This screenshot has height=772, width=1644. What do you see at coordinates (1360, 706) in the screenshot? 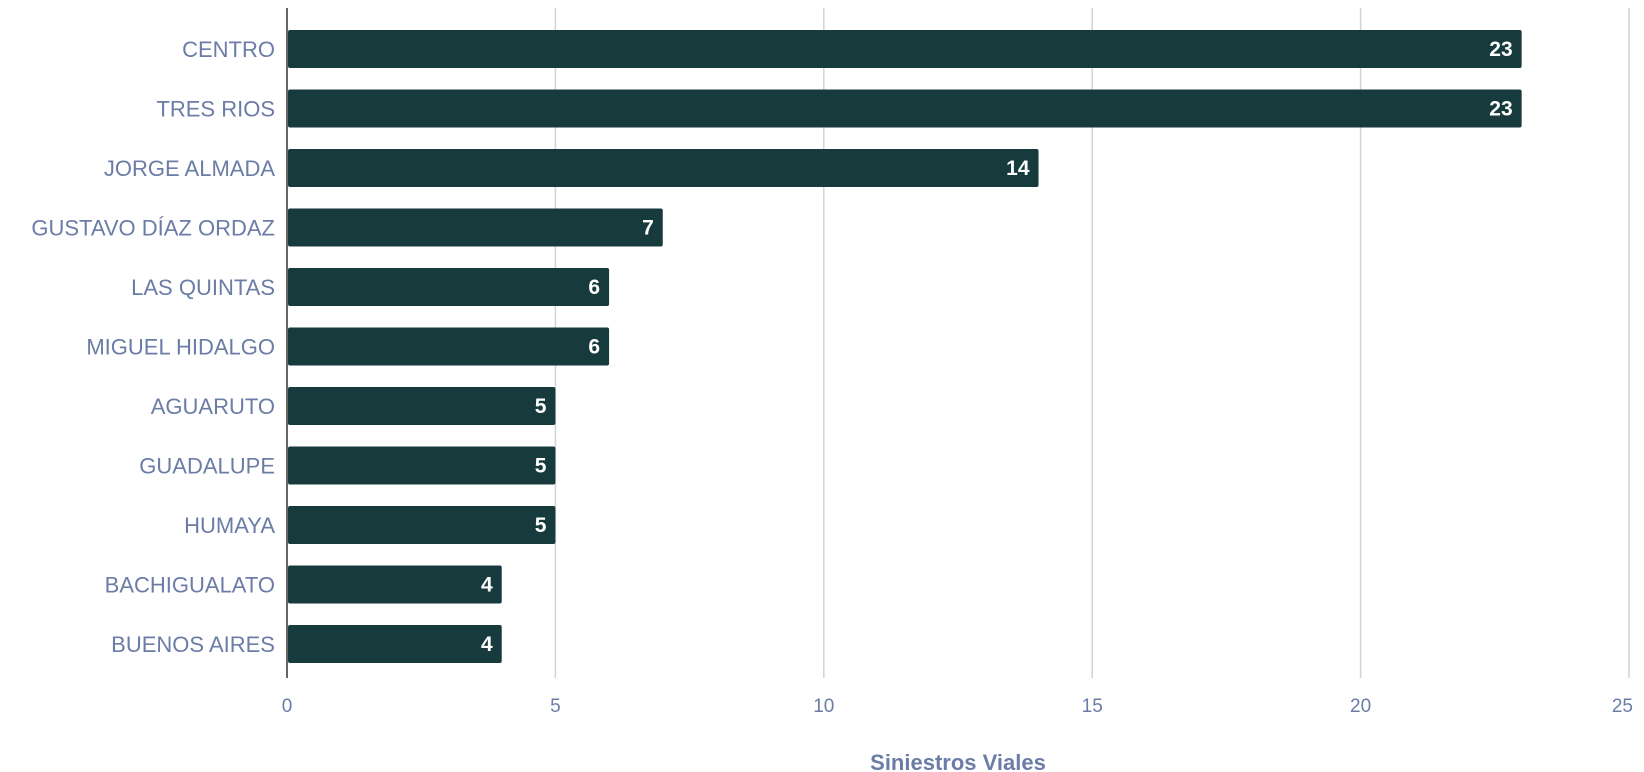
I see `x-tick-label: 20` at bounding box center [1360, 706].